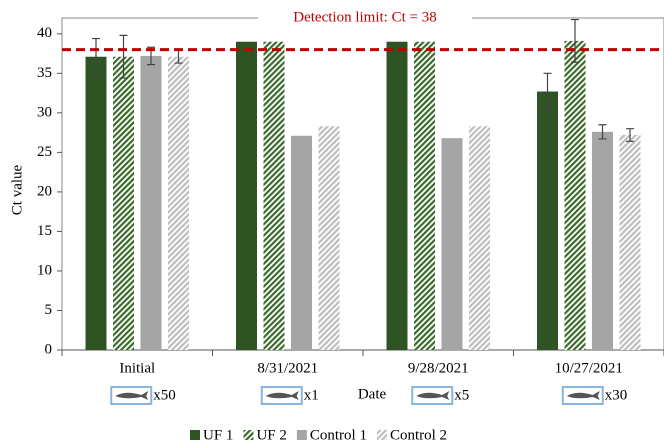 Image resolution: width=664 pixels, height=442 pixels. I want to click on legend-label: UF 2, so click(271, 434).